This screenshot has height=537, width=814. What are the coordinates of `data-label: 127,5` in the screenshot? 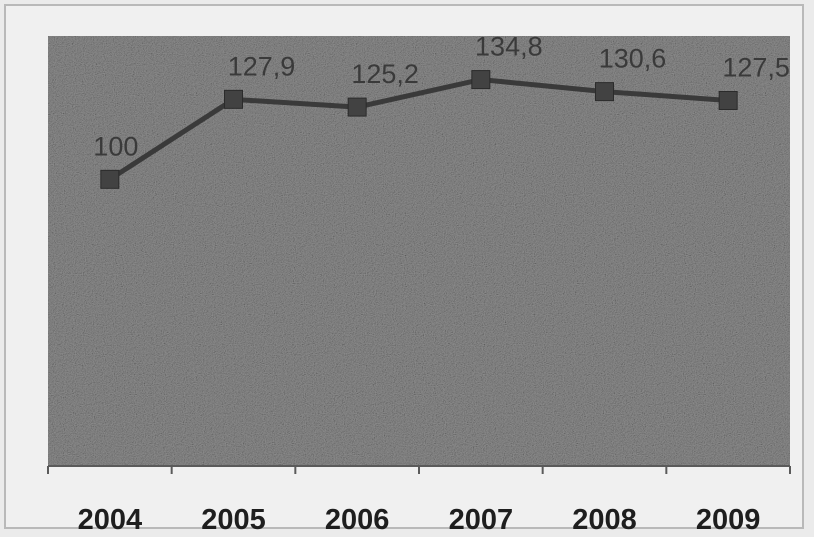 It's located at (756, 68).